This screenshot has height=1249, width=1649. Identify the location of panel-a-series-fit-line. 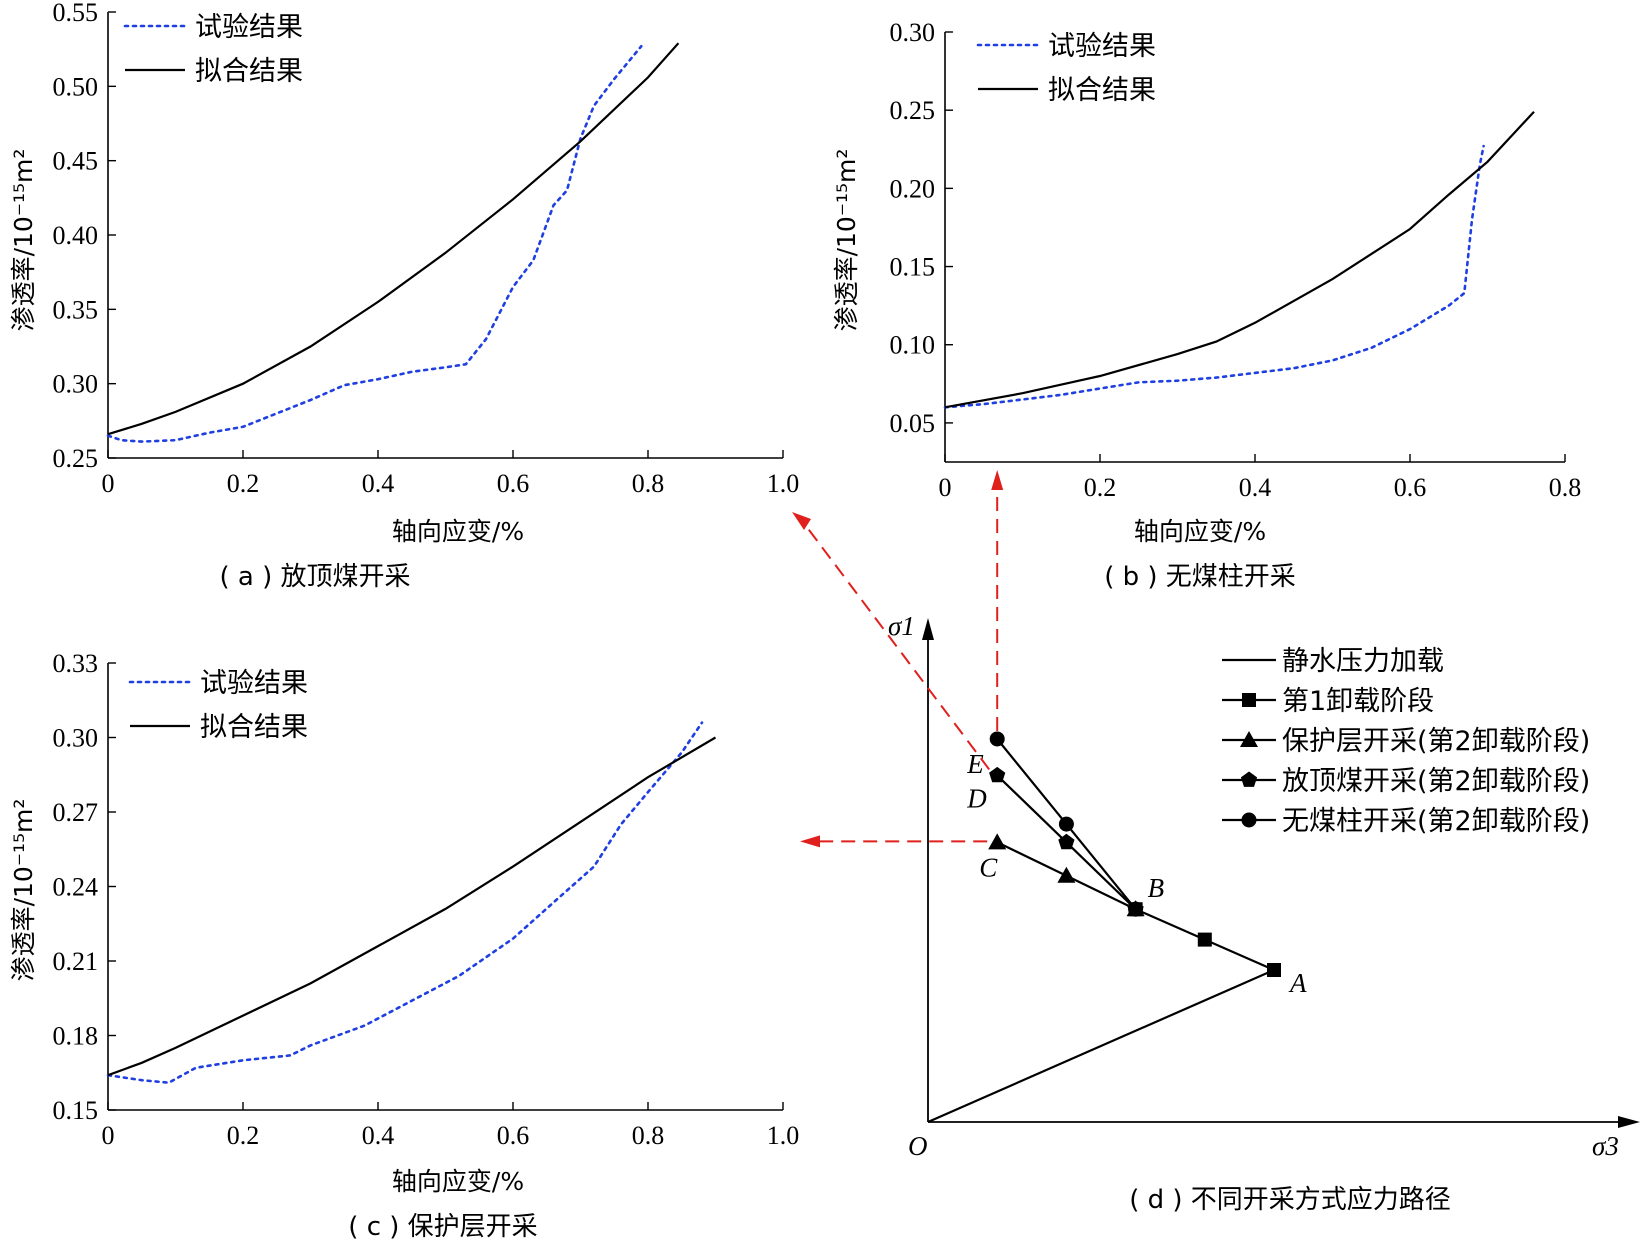
(393, 239).